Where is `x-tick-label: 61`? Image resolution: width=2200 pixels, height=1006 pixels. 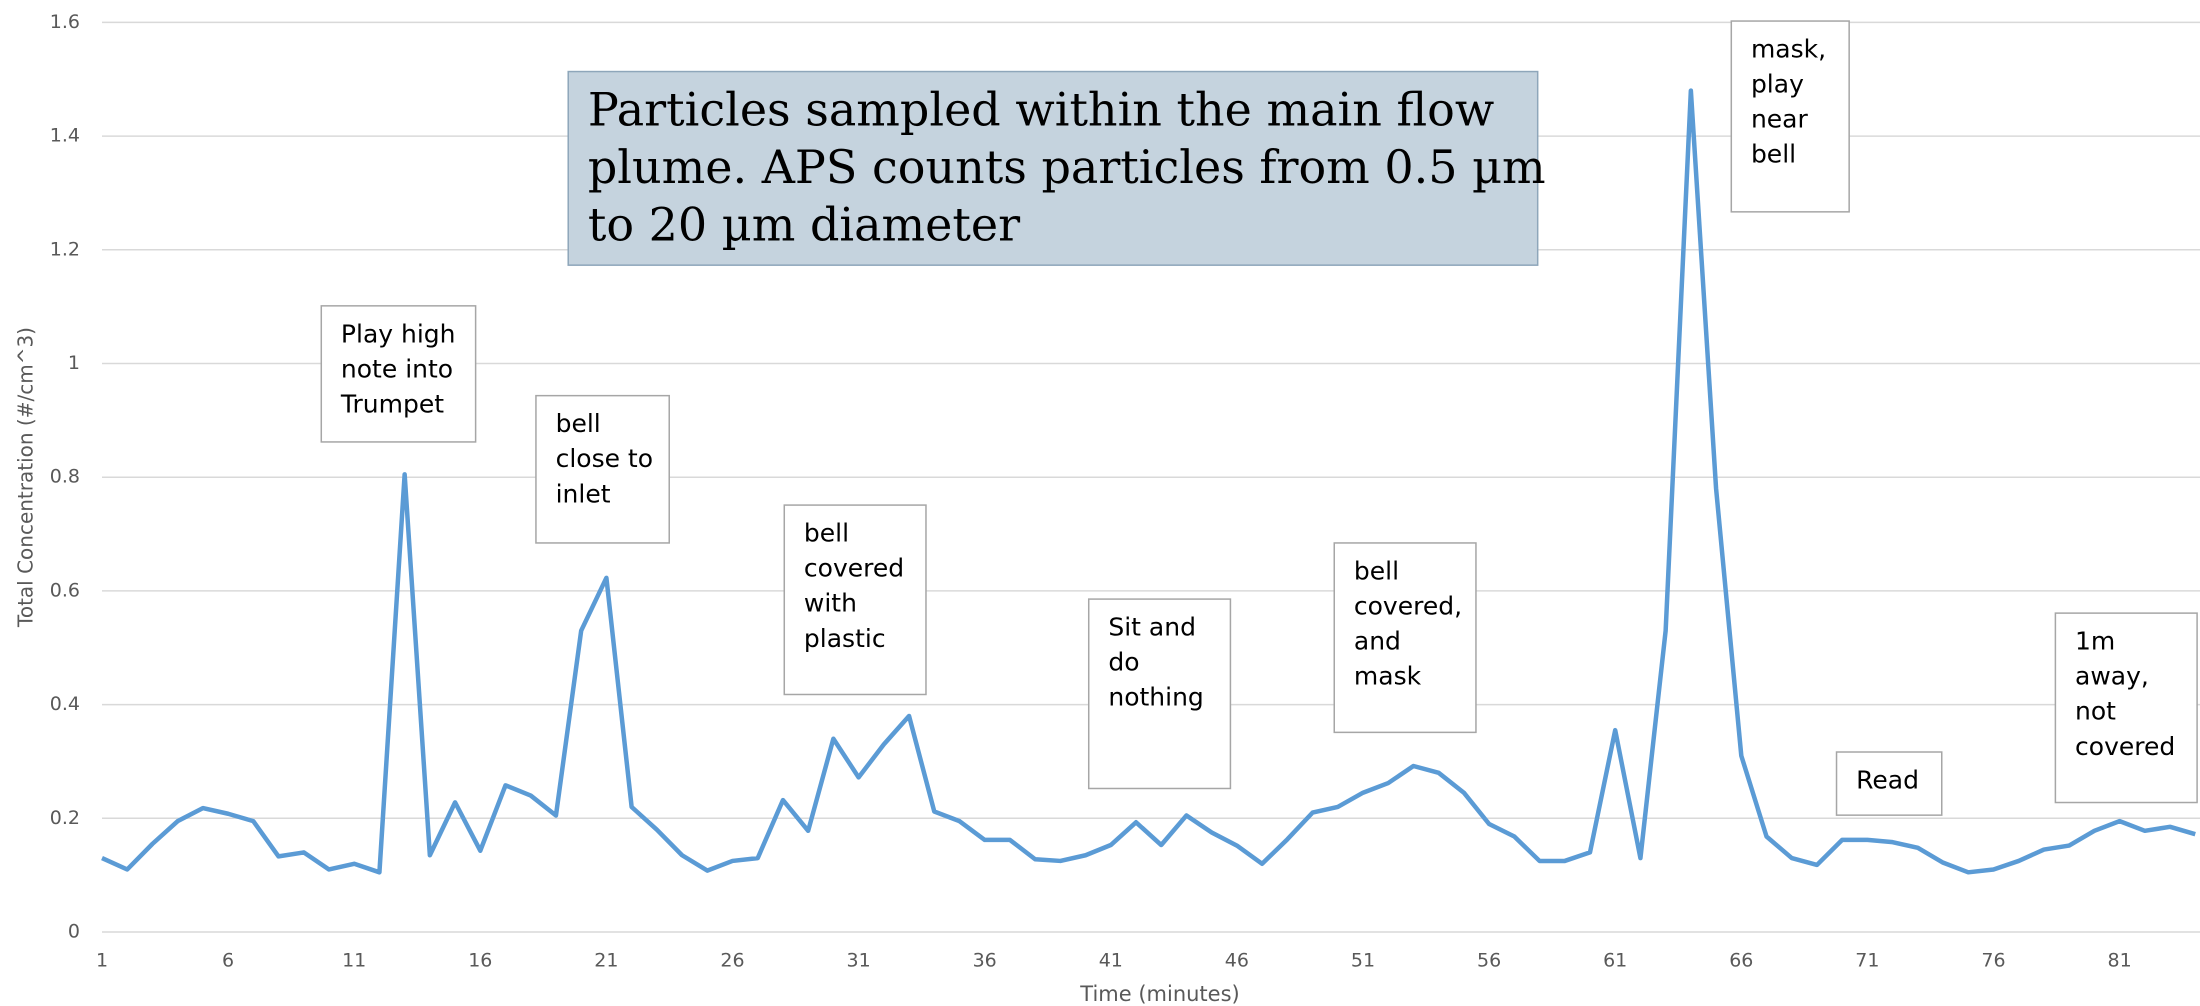
x-tick-label: 61 is located at coordinates (1615, 961).